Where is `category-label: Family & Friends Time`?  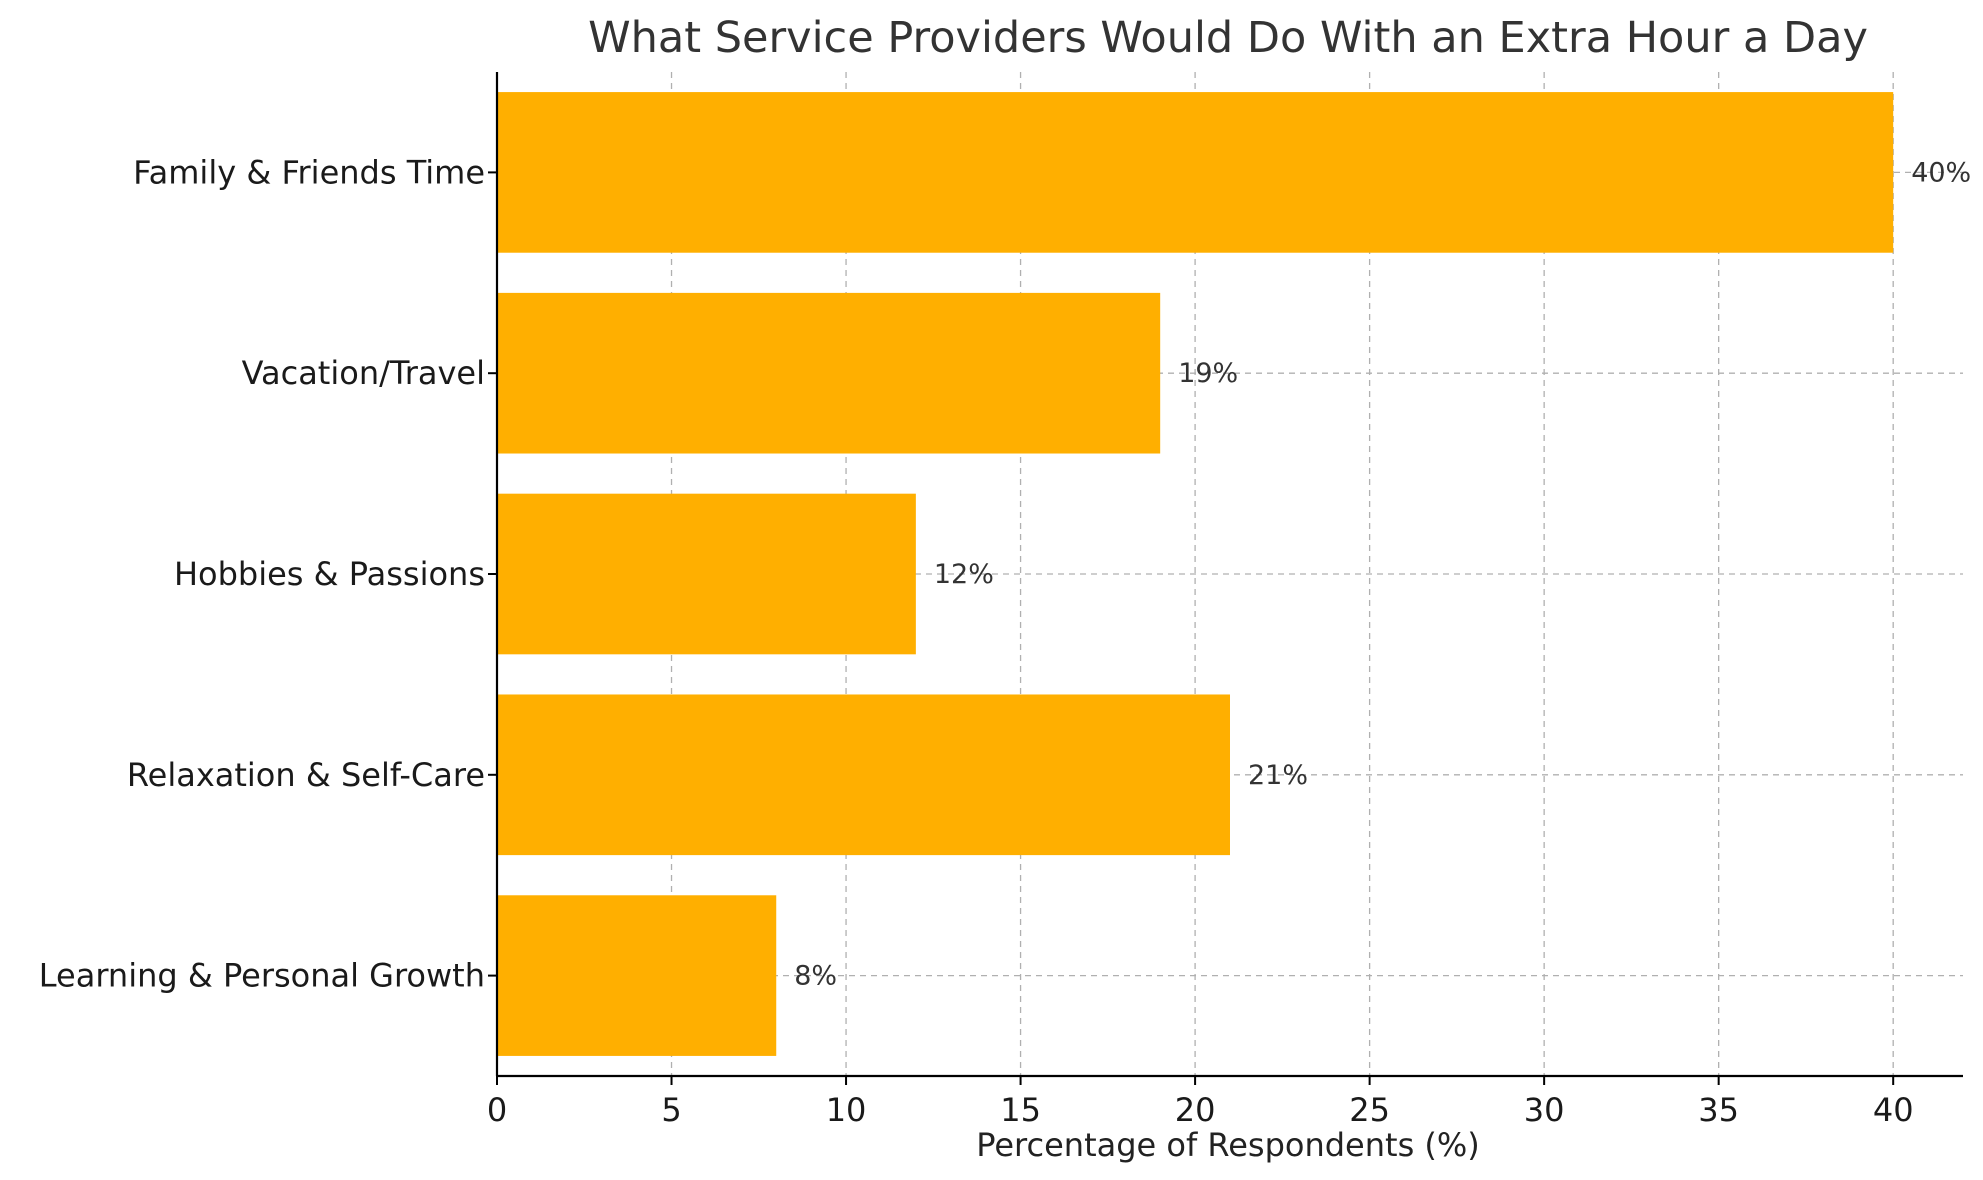
category-label: Family & Friends Time is located at coordinates (309, 172).